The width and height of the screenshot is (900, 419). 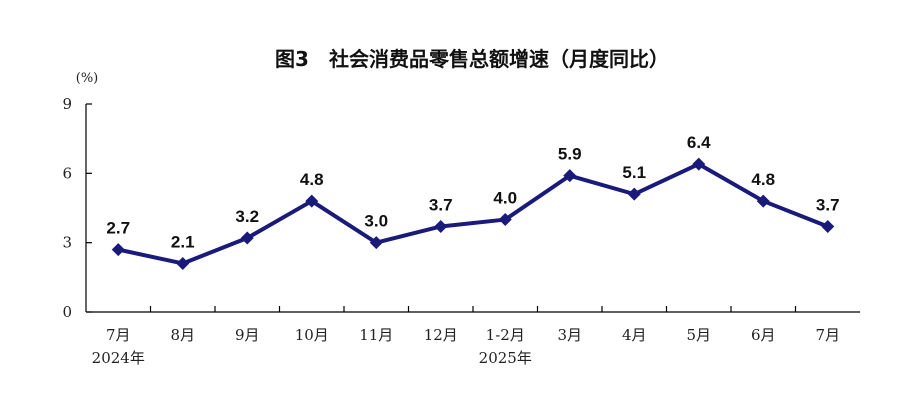 I want to click on data-label: 4.0, so click(x=505, y=198).